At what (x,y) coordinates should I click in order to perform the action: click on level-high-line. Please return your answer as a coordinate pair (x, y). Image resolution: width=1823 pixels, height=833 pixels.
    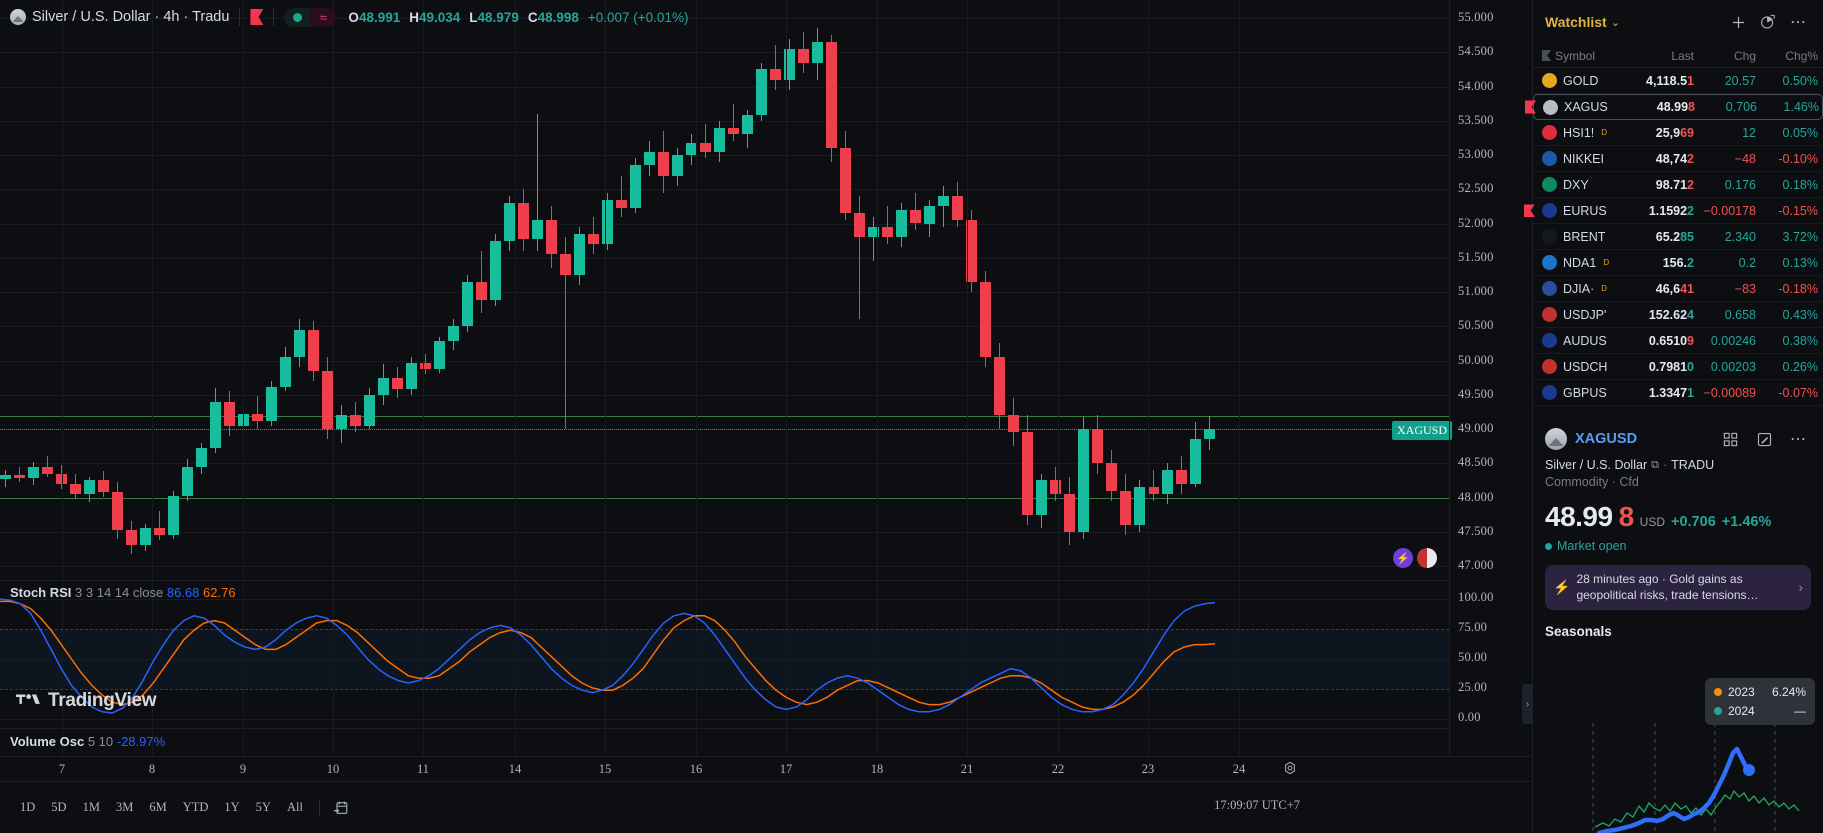
    Looking at the image, I should click on (724, 417).